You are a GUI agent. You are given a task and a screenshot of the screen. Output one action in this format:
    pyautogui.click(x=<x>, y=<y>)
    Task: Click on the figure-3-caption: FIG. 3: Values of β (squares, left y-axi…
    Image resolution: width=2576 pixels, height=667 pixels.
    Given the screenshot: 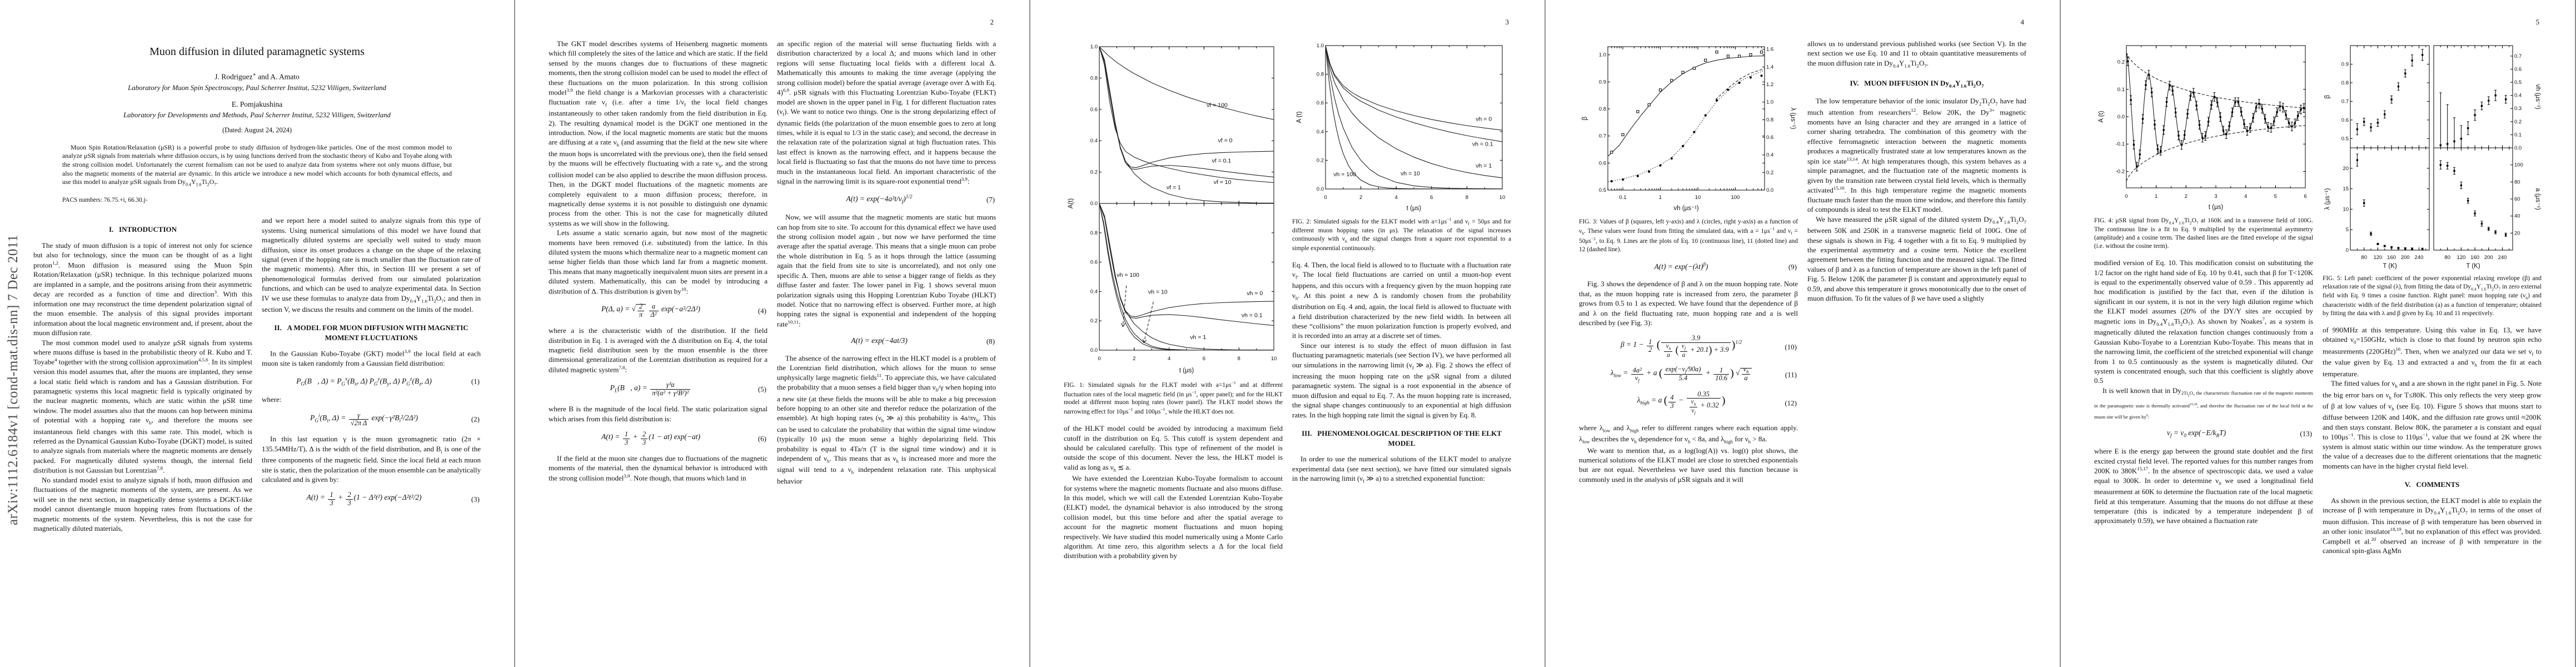 What is the action you would take?
    pyautogui.click(x=1688, y=235)
    